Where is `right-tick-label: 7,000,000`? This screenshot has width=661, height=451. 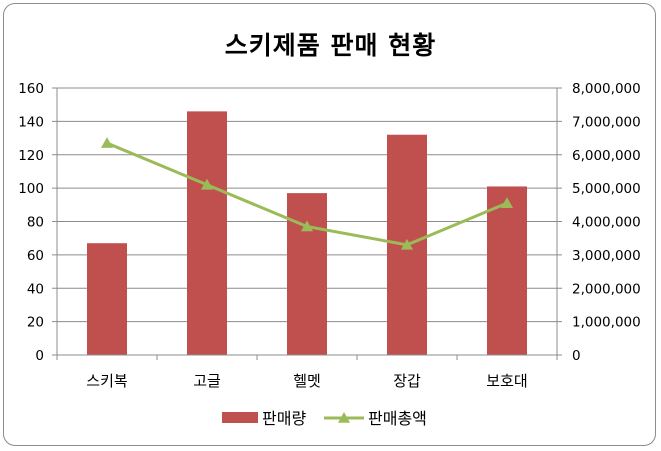
right-tick-label: 7,000,000 is located at coordinates (606, 122).